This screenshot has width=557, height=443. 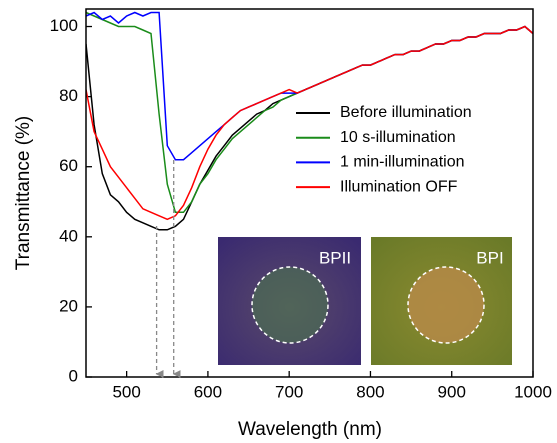 I want to click on legend-text: 1 min-illumination, so click(x=402, y=162).